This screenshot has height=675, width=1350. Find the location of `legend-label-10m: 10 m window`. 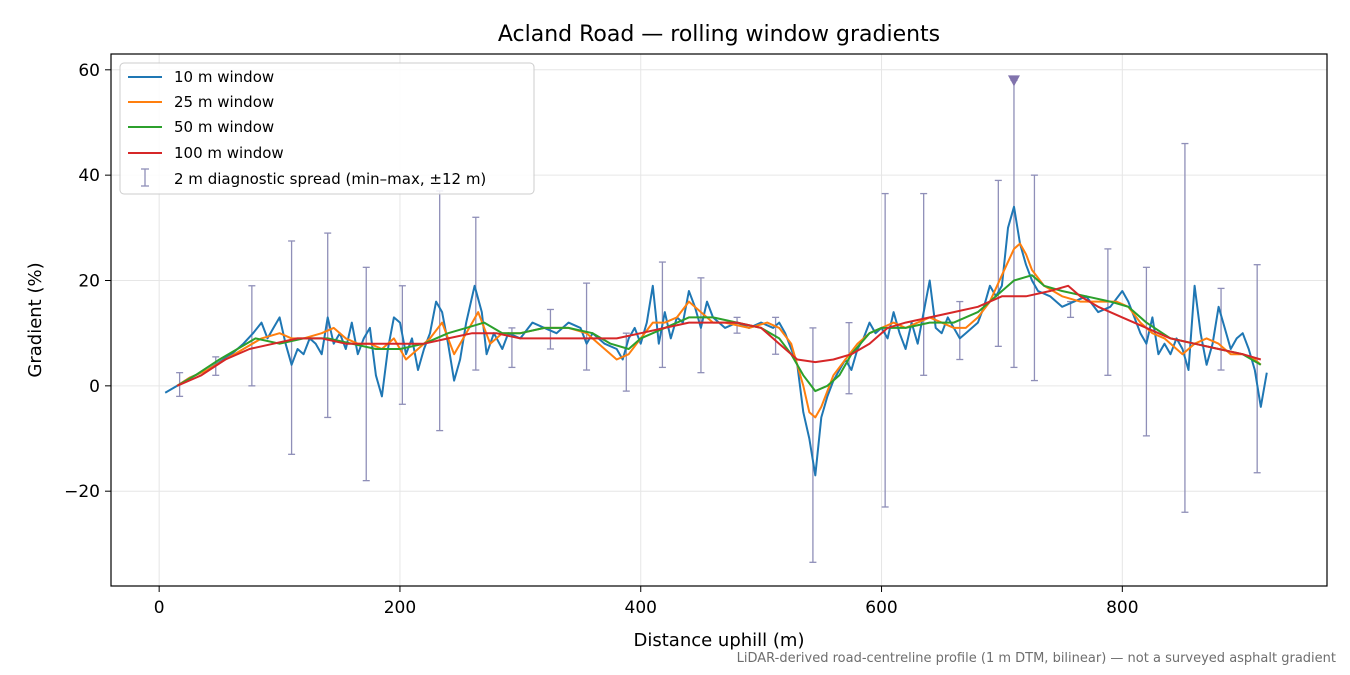

legend-label-10m: 10 m window is located at coordinates (224, 77).